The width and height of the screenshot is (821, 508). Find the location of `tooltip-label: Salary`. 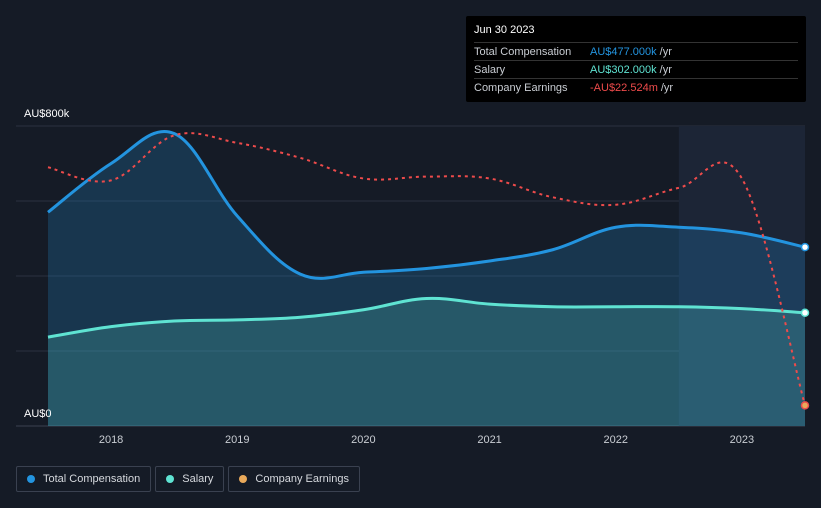

tooltip-label: Salary is located at coordinates (490, 69).